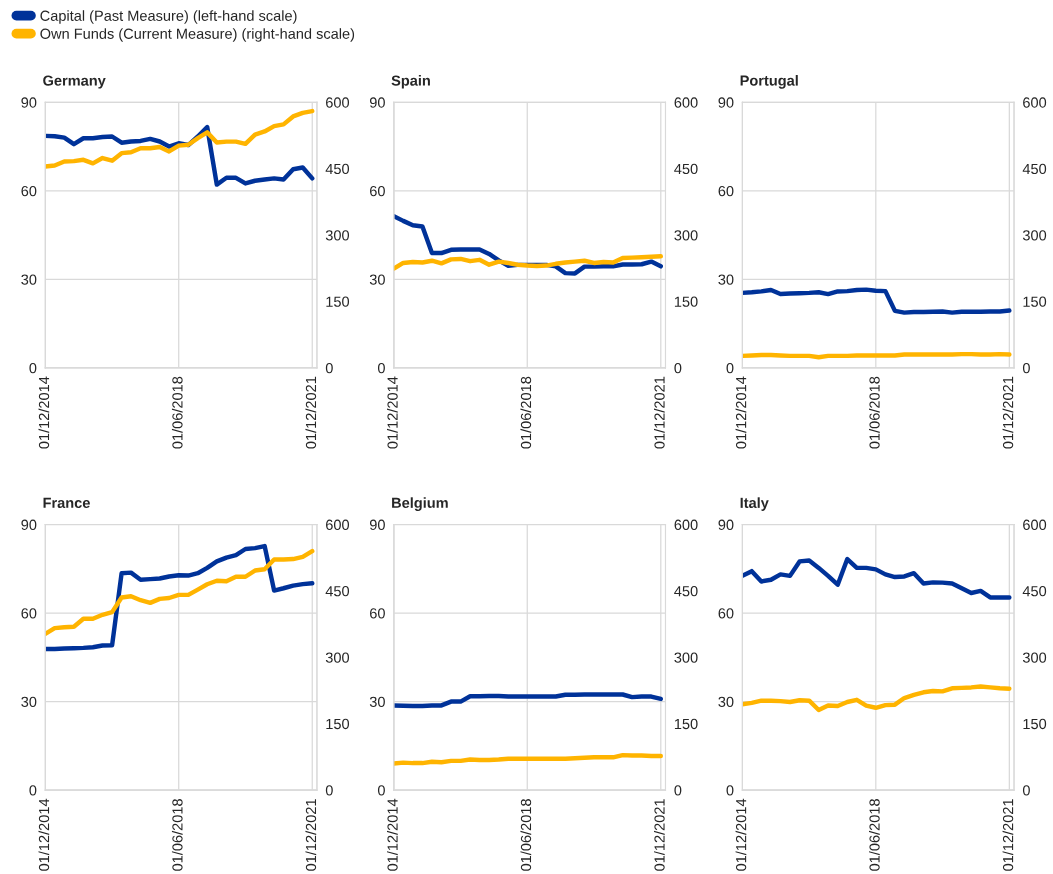  What do you see at coordinates (769, 82) in the screenshot?
I see `chart-title: Portugal` at bounding box center [769, 82].